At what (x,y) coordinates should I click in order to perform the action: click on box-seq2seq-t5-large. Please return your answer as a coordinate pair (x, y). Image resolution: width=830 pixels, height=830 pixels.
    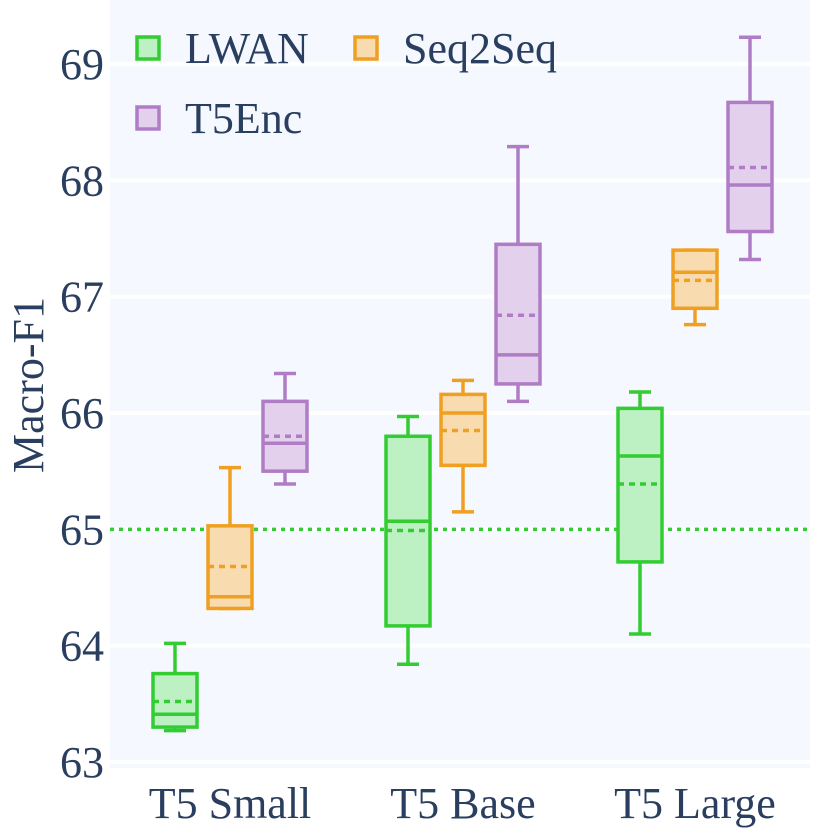
    Looking at the image, I should click on (695, 287).